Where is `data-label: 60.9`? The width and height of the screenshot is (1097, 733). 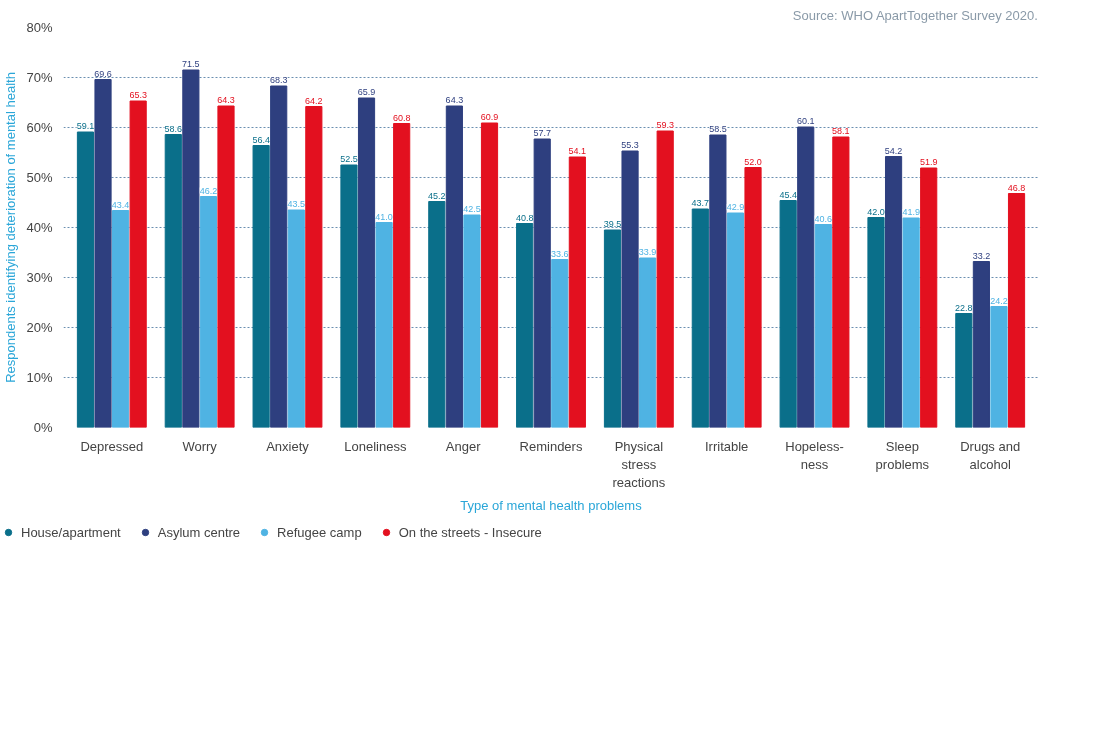 data-label: 60.9 is located at coordinates (489, 117).